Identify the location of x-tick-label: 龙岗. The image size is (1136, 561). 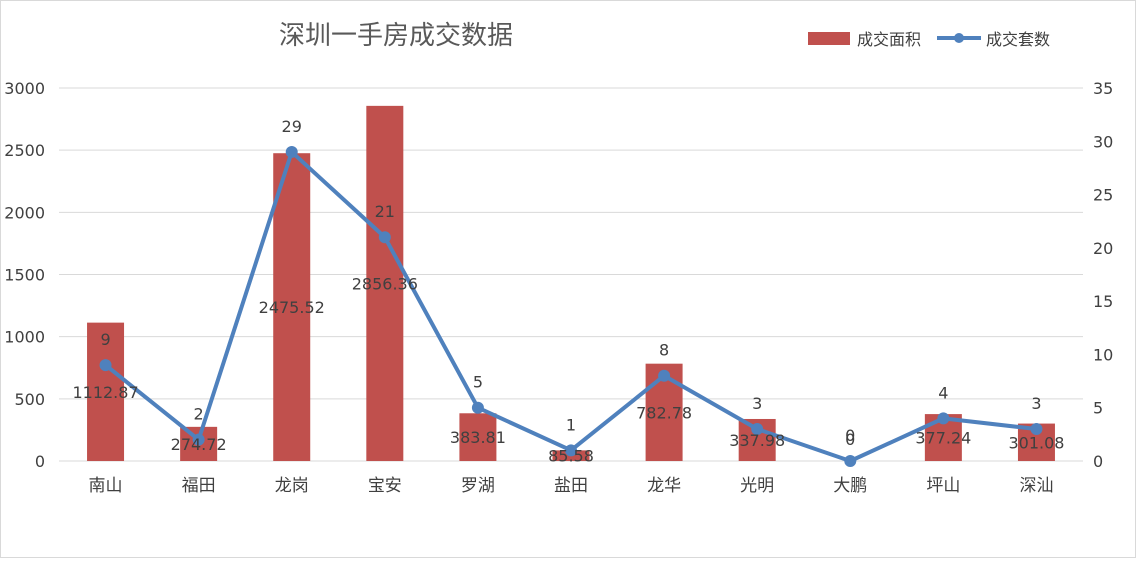
(292, 486).